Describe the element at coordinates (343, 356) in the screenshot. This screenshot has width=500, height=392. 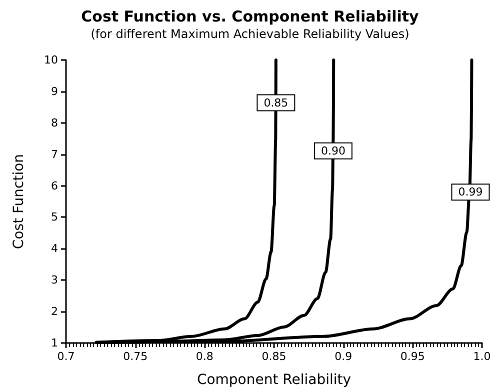
I see `x-tick-label: 0.9` at that location.